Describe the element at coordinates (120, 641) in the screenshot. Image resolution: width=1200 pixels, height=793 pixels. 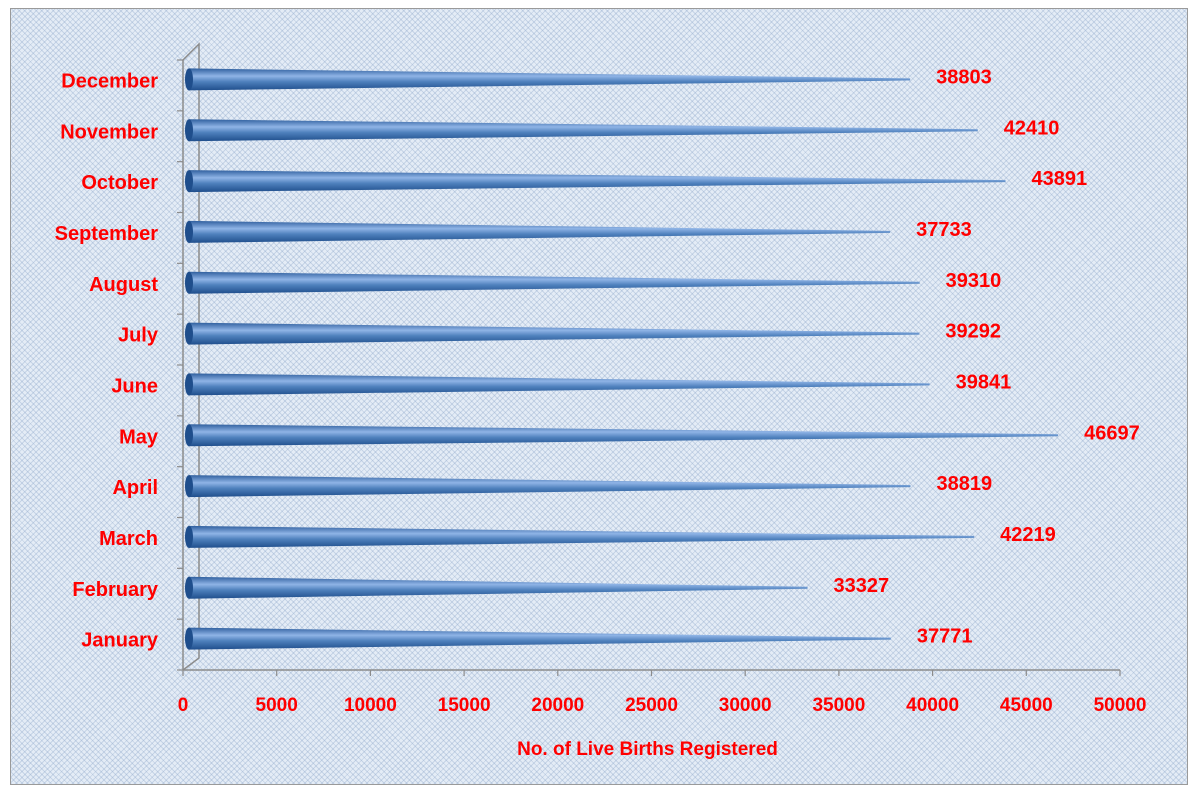
I see `category-label: January` at that location.